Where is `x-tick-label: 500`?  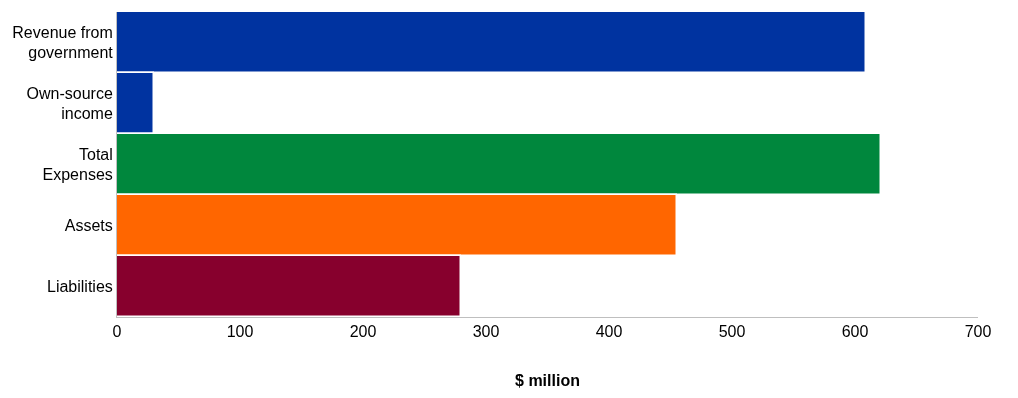
x-tick-label: 500 is located at coordinates (732, 332).